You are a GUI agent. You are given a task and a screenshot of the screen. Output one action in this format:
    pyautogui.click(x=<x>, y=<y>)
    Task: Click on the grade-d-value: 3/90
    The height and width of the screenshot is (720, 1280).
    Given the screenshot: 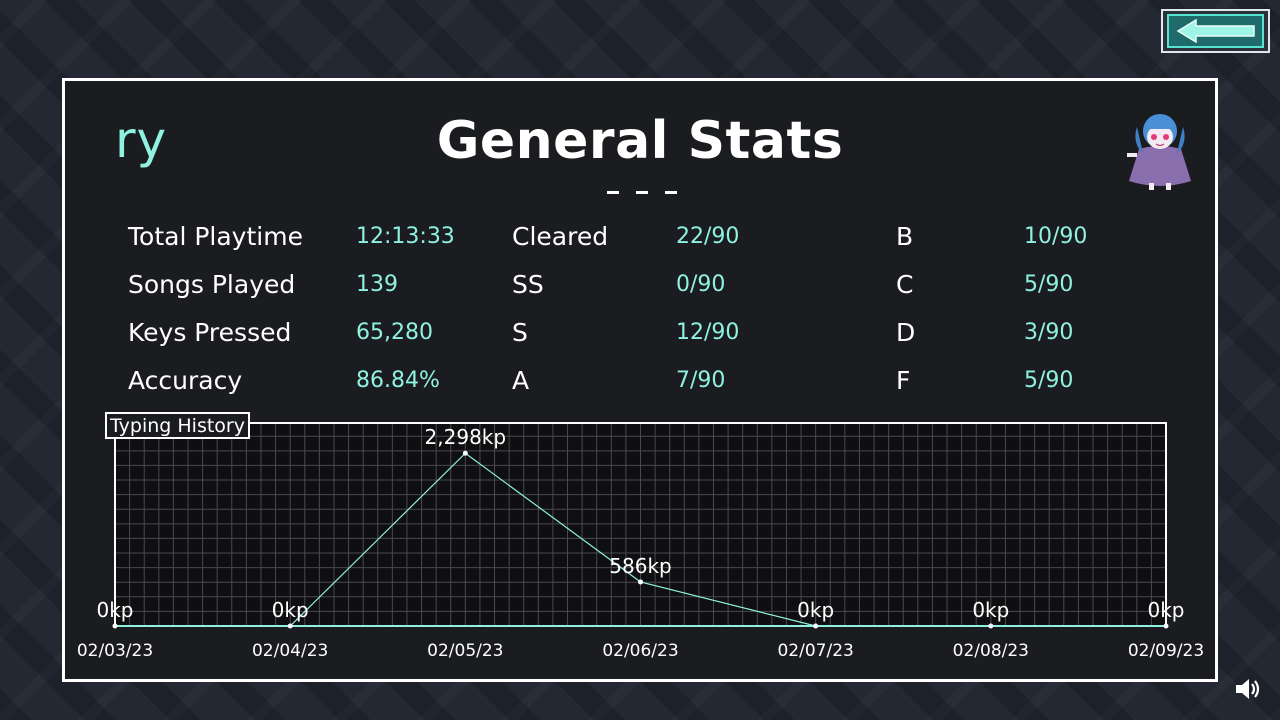 What is the action you would take?
    pyautogui.click(x=1049, y=332)
    